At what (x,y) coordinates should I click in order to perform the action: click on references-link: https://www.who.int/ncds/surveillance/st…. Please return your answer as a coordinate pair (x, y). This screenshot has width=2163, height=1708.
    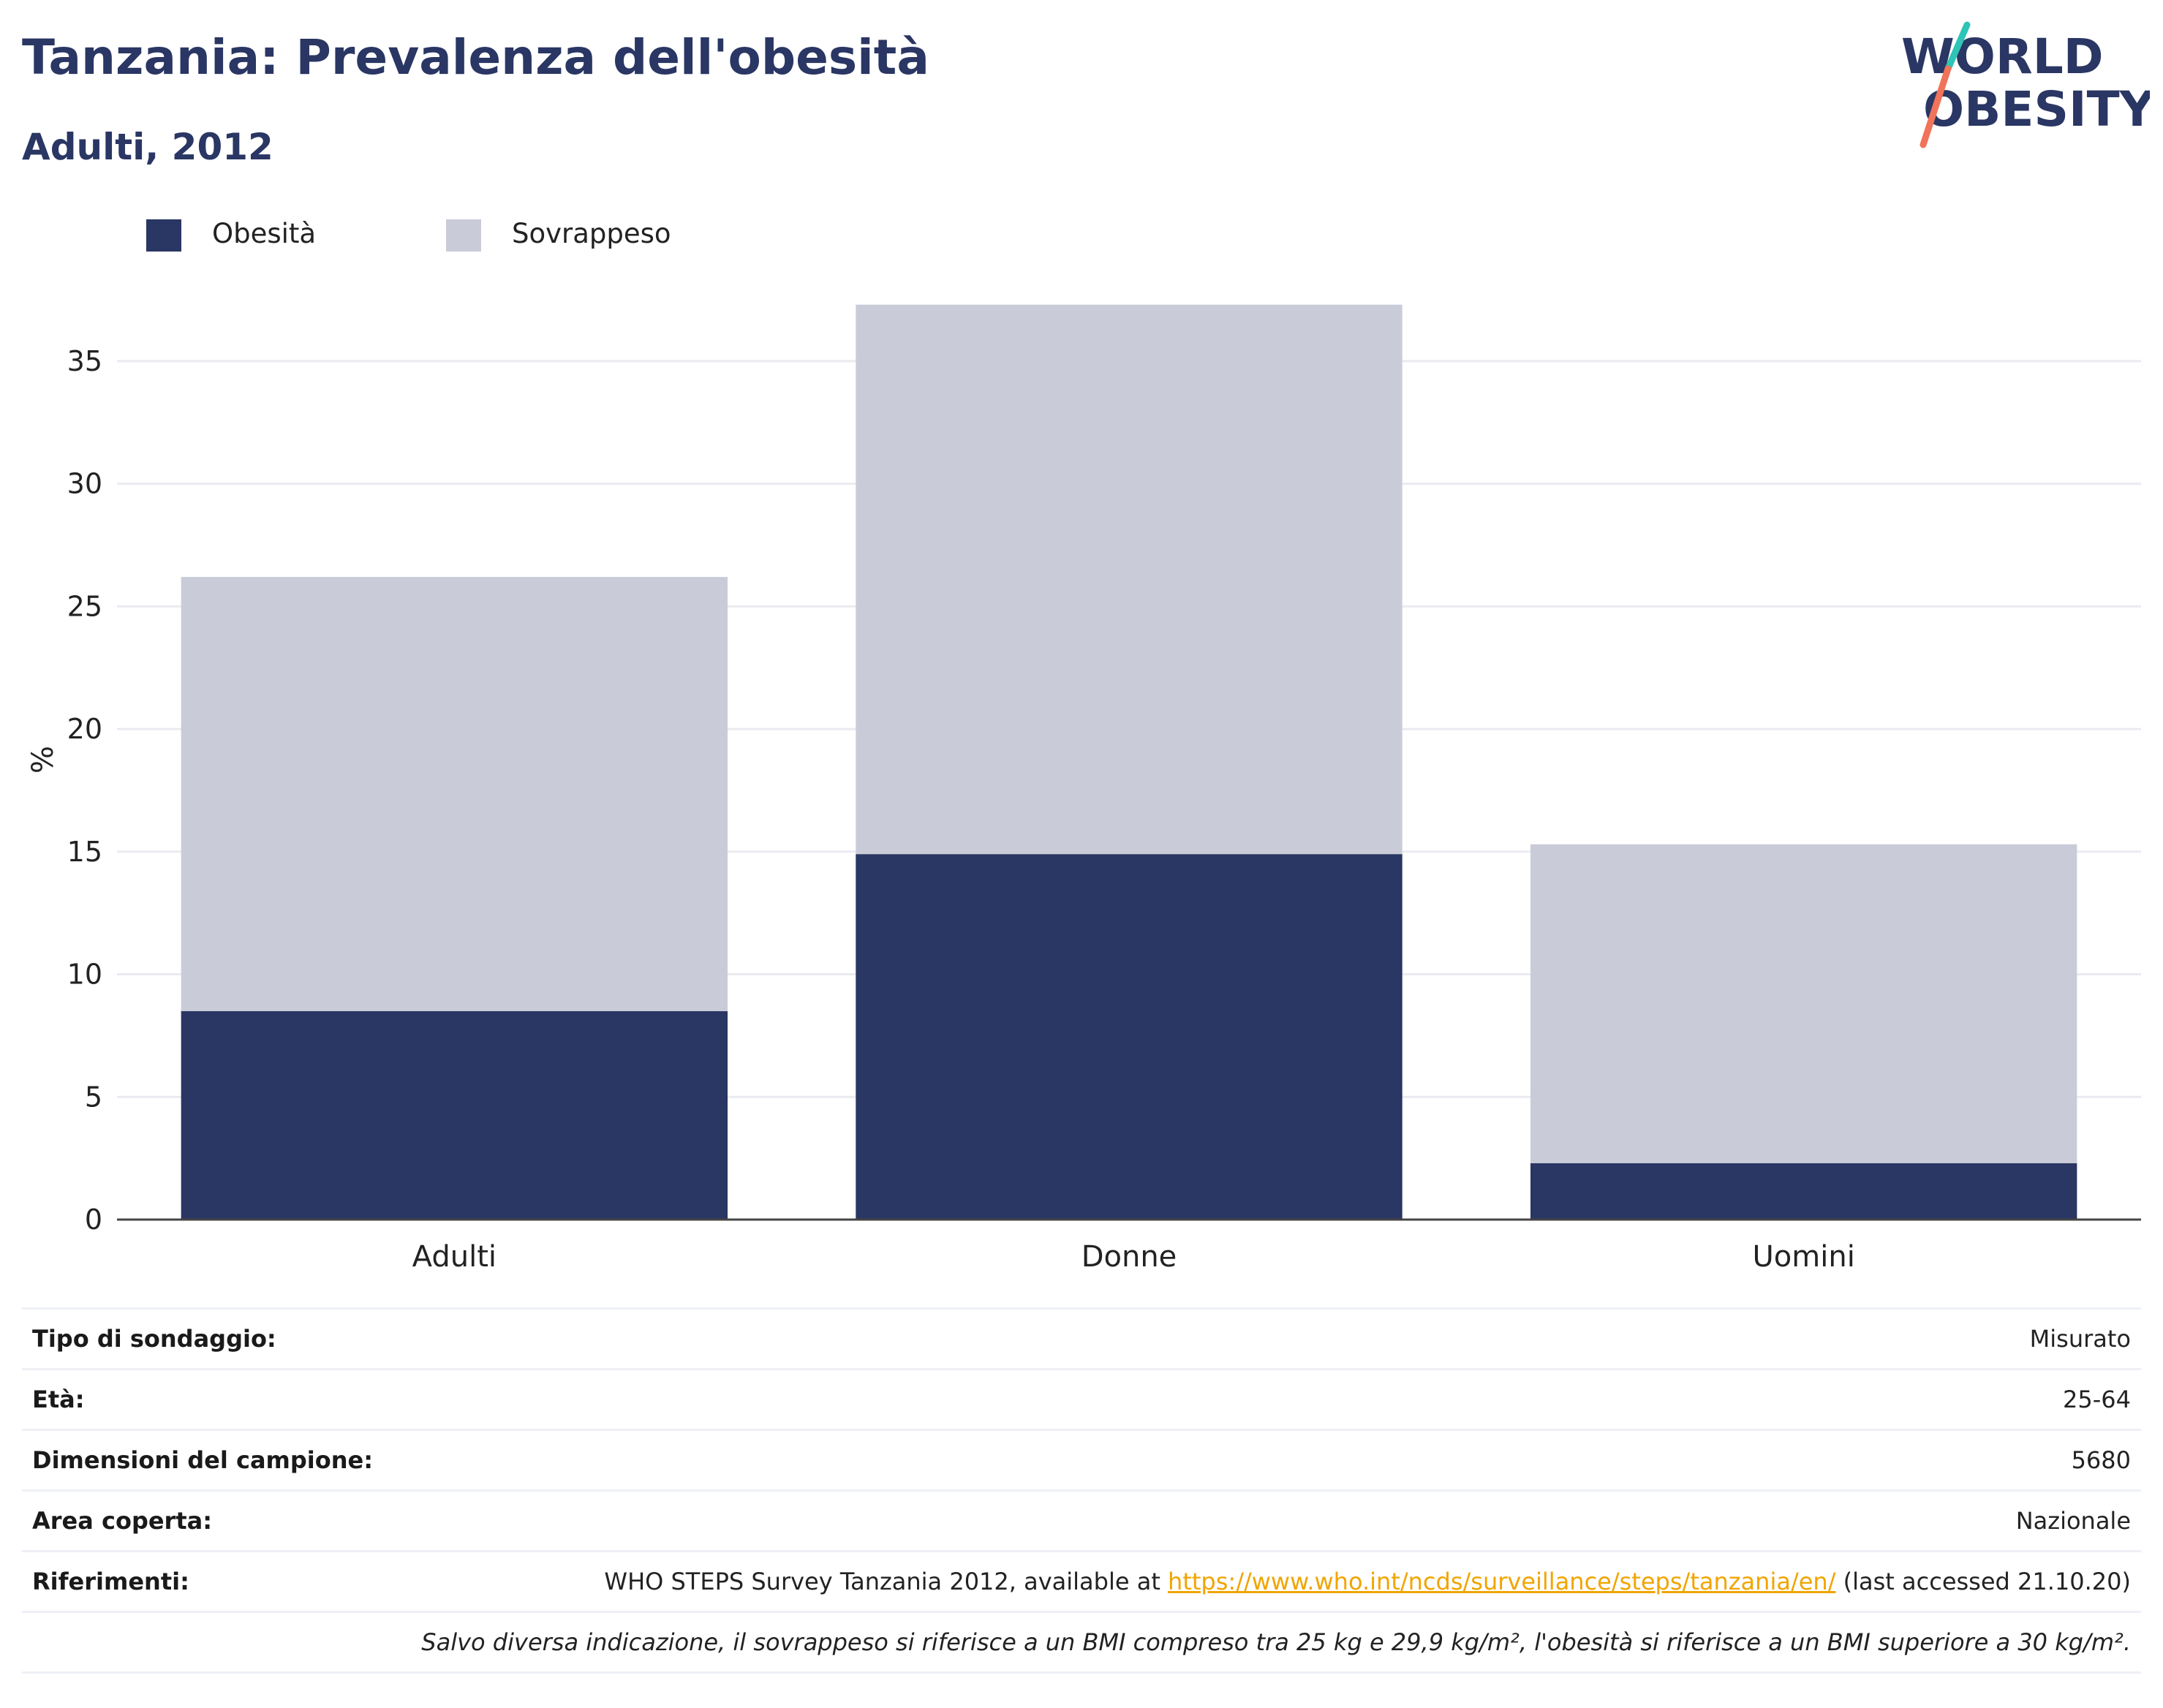
    Looking at the image, I should click on (1502, 1581).